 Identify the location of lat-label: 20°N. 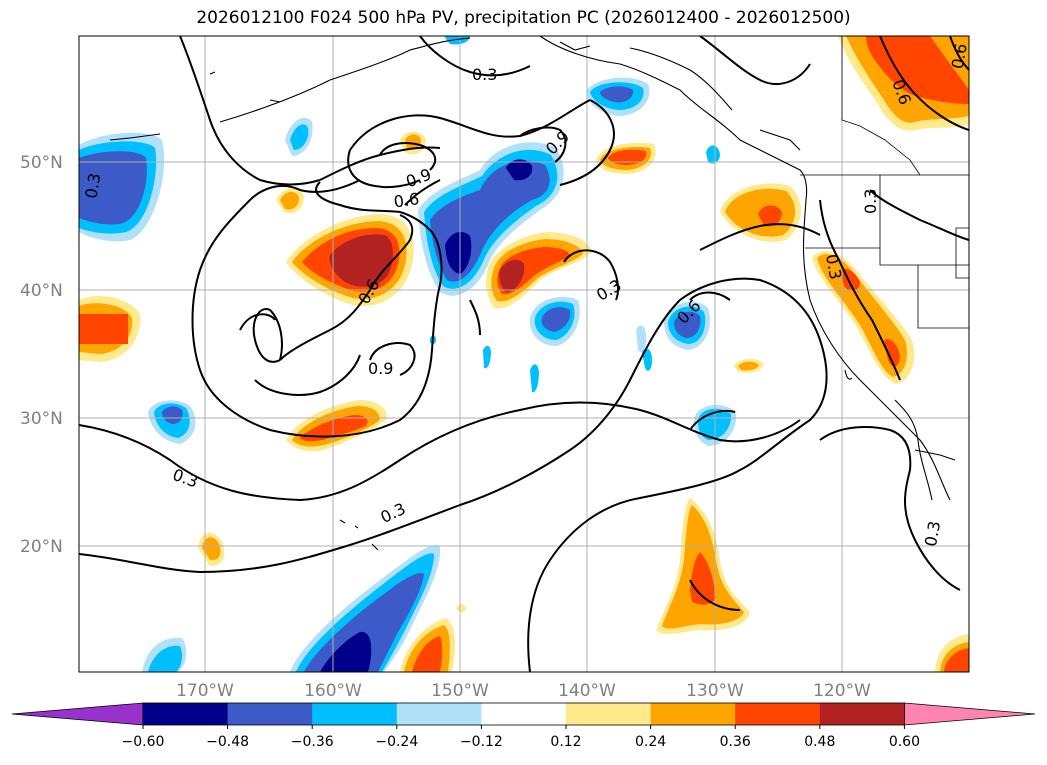
(41, 547).